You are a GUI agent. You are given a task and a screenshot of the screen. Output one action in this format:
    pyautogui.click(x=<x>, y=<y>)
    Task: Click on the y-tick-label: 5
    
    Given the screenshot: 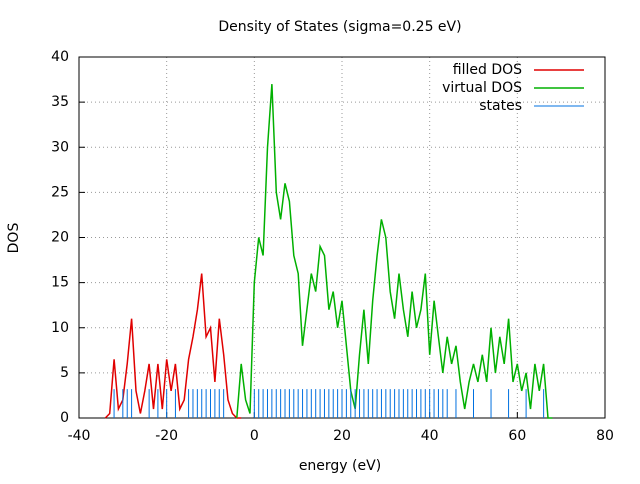 What is the action you would take?
    pyautogui.click(x=64, y=373)
    